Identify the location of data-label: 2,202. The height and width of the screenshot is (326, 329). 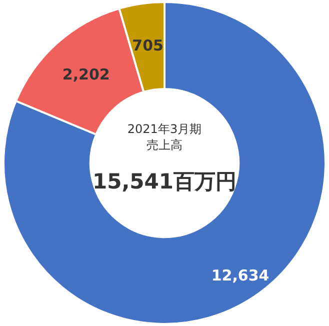
(86, 74).